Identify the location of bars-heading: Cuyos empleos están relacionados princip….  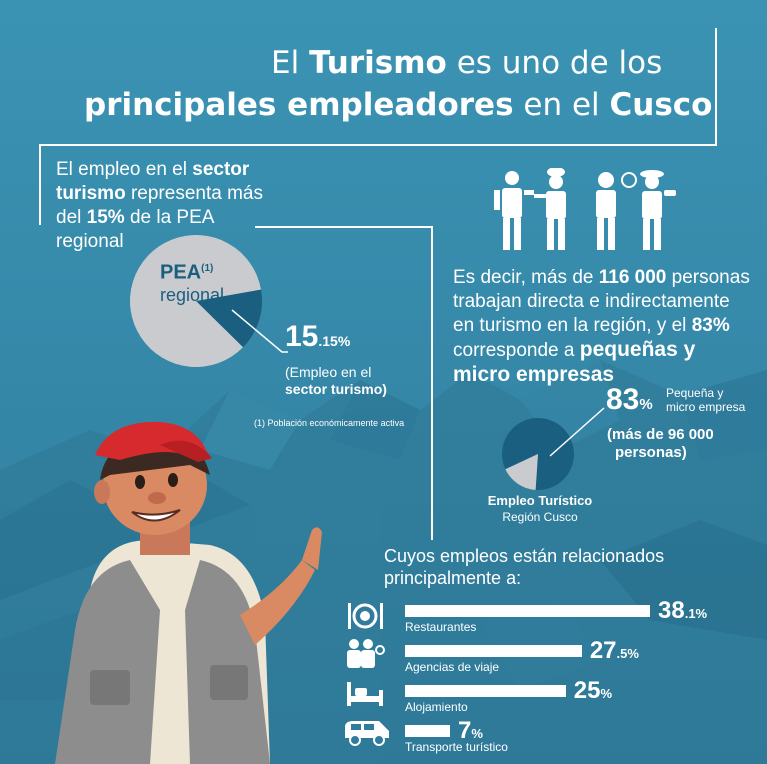
(524, 567).